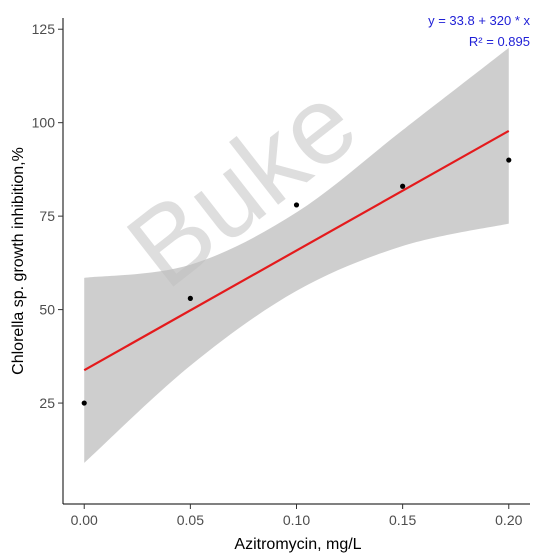  What do you see at coordinates (479, 20) in the screenshot?
I see `regression-equation: y = 33.8 + 320 * x` at bounding box center [479, 20].